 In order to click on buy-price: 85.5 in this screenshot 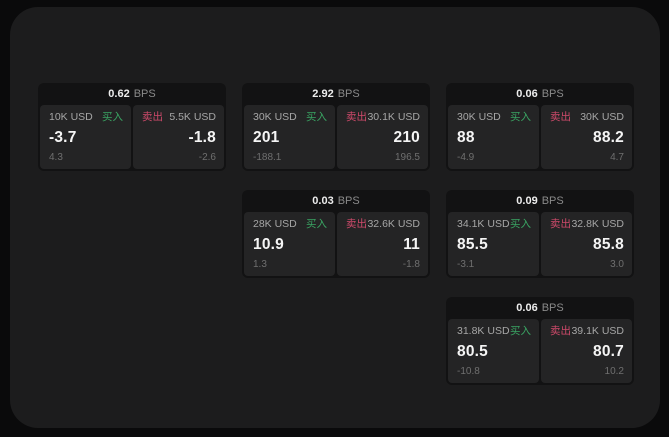, I will do `click(472, 244)`.